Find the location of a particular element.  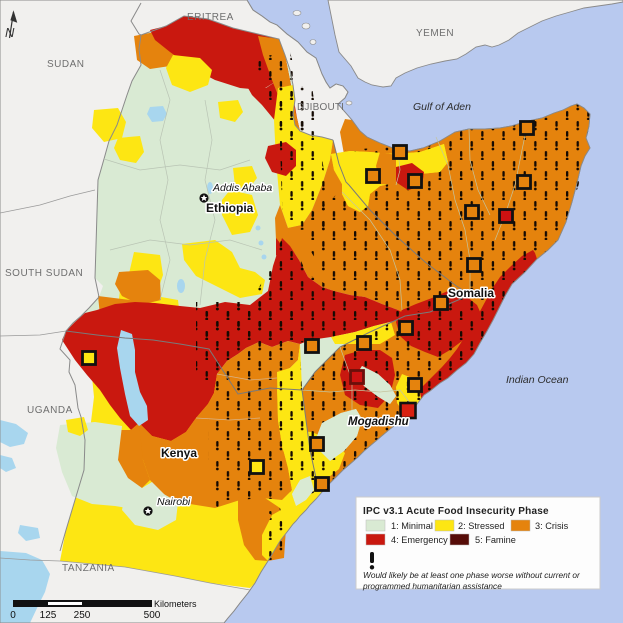

svg-text: DJIBOUTI is located at coordinates (320, 107).